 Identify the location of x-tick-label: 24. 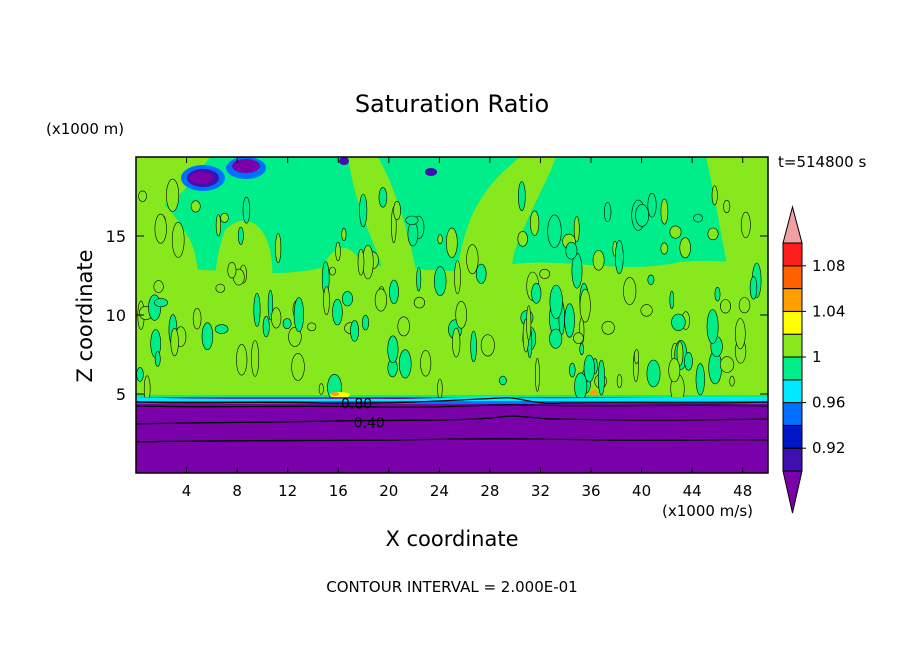
(439, 491).